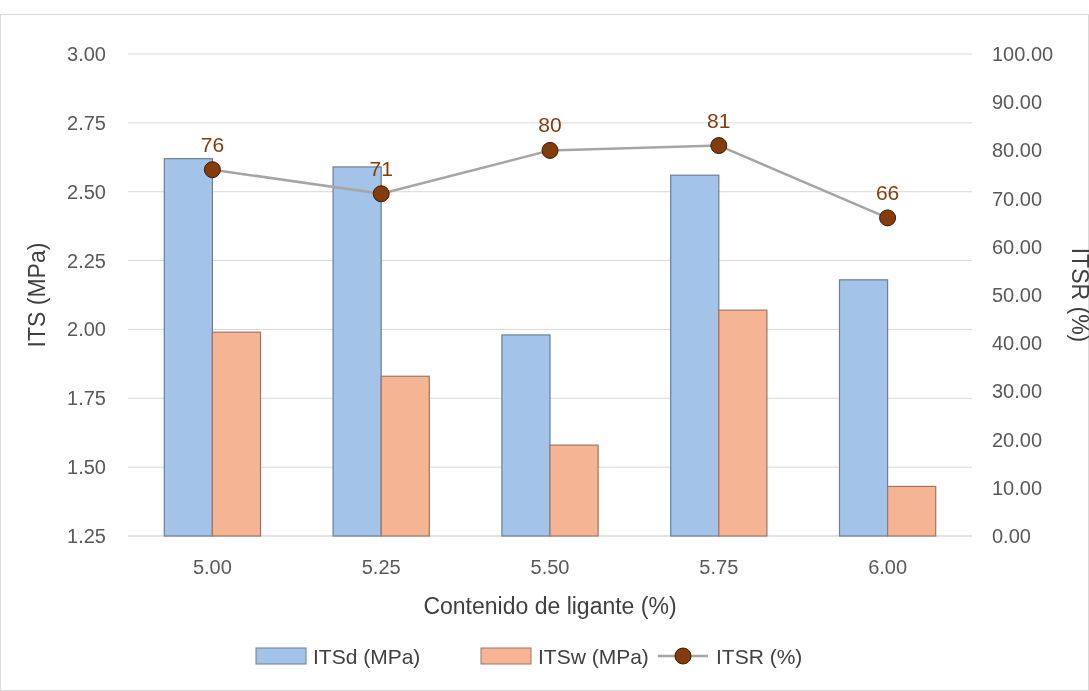 Image resolution: width=1089 pixels, height=691 pixels. What do you see at coordinates (381, 168) in the screenshot?
I see `data-label: 71` at bounding box center [381, 168].